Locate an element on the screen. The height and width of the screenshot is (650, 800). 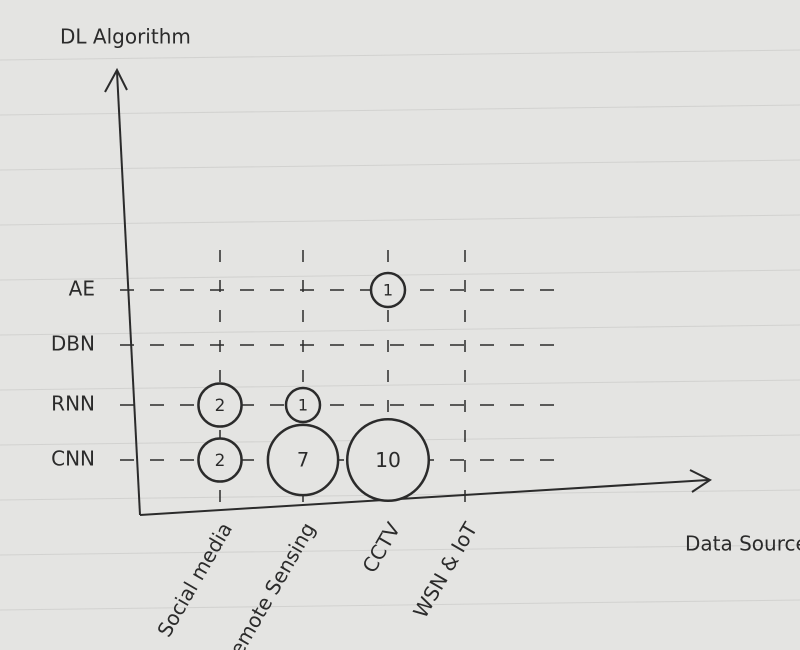
y-tick-label: CNN is located at coordinates (73, 459).